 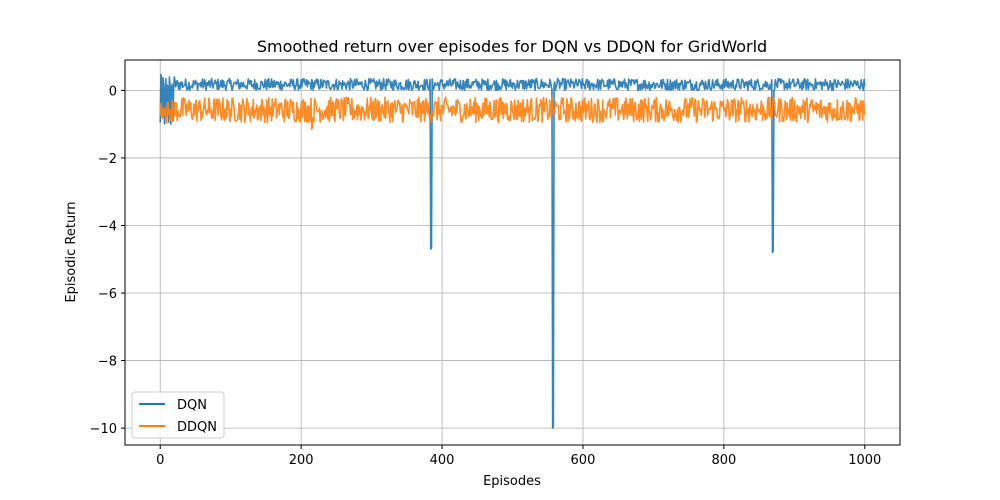 I want to click on y-tick-label: −6, so click(x=107, y=294).